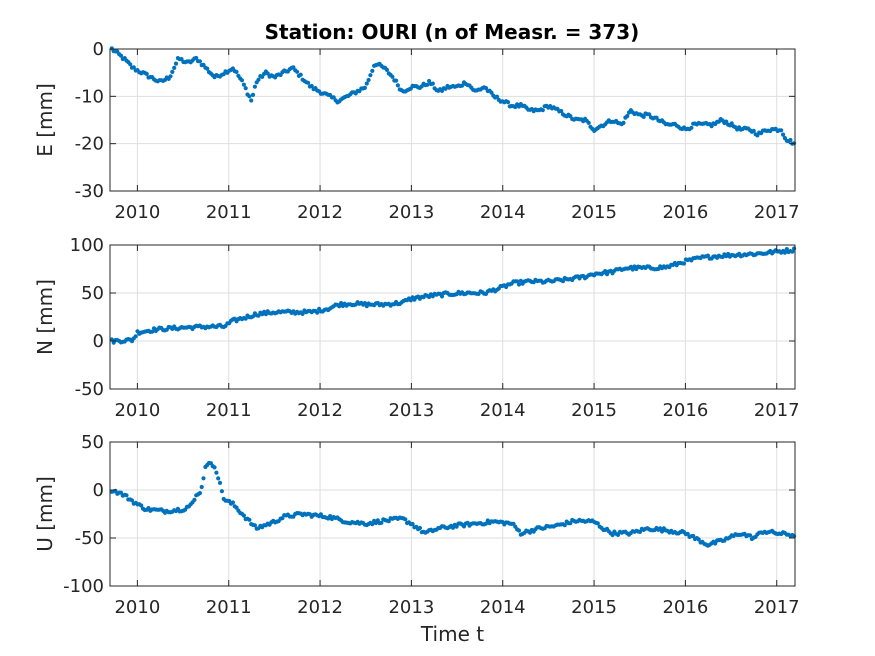  What do you see at coordinates (45, 120) in the screenshot?
I see `y-axis-label-e: E [mm]` at bounding box center [45, 120].